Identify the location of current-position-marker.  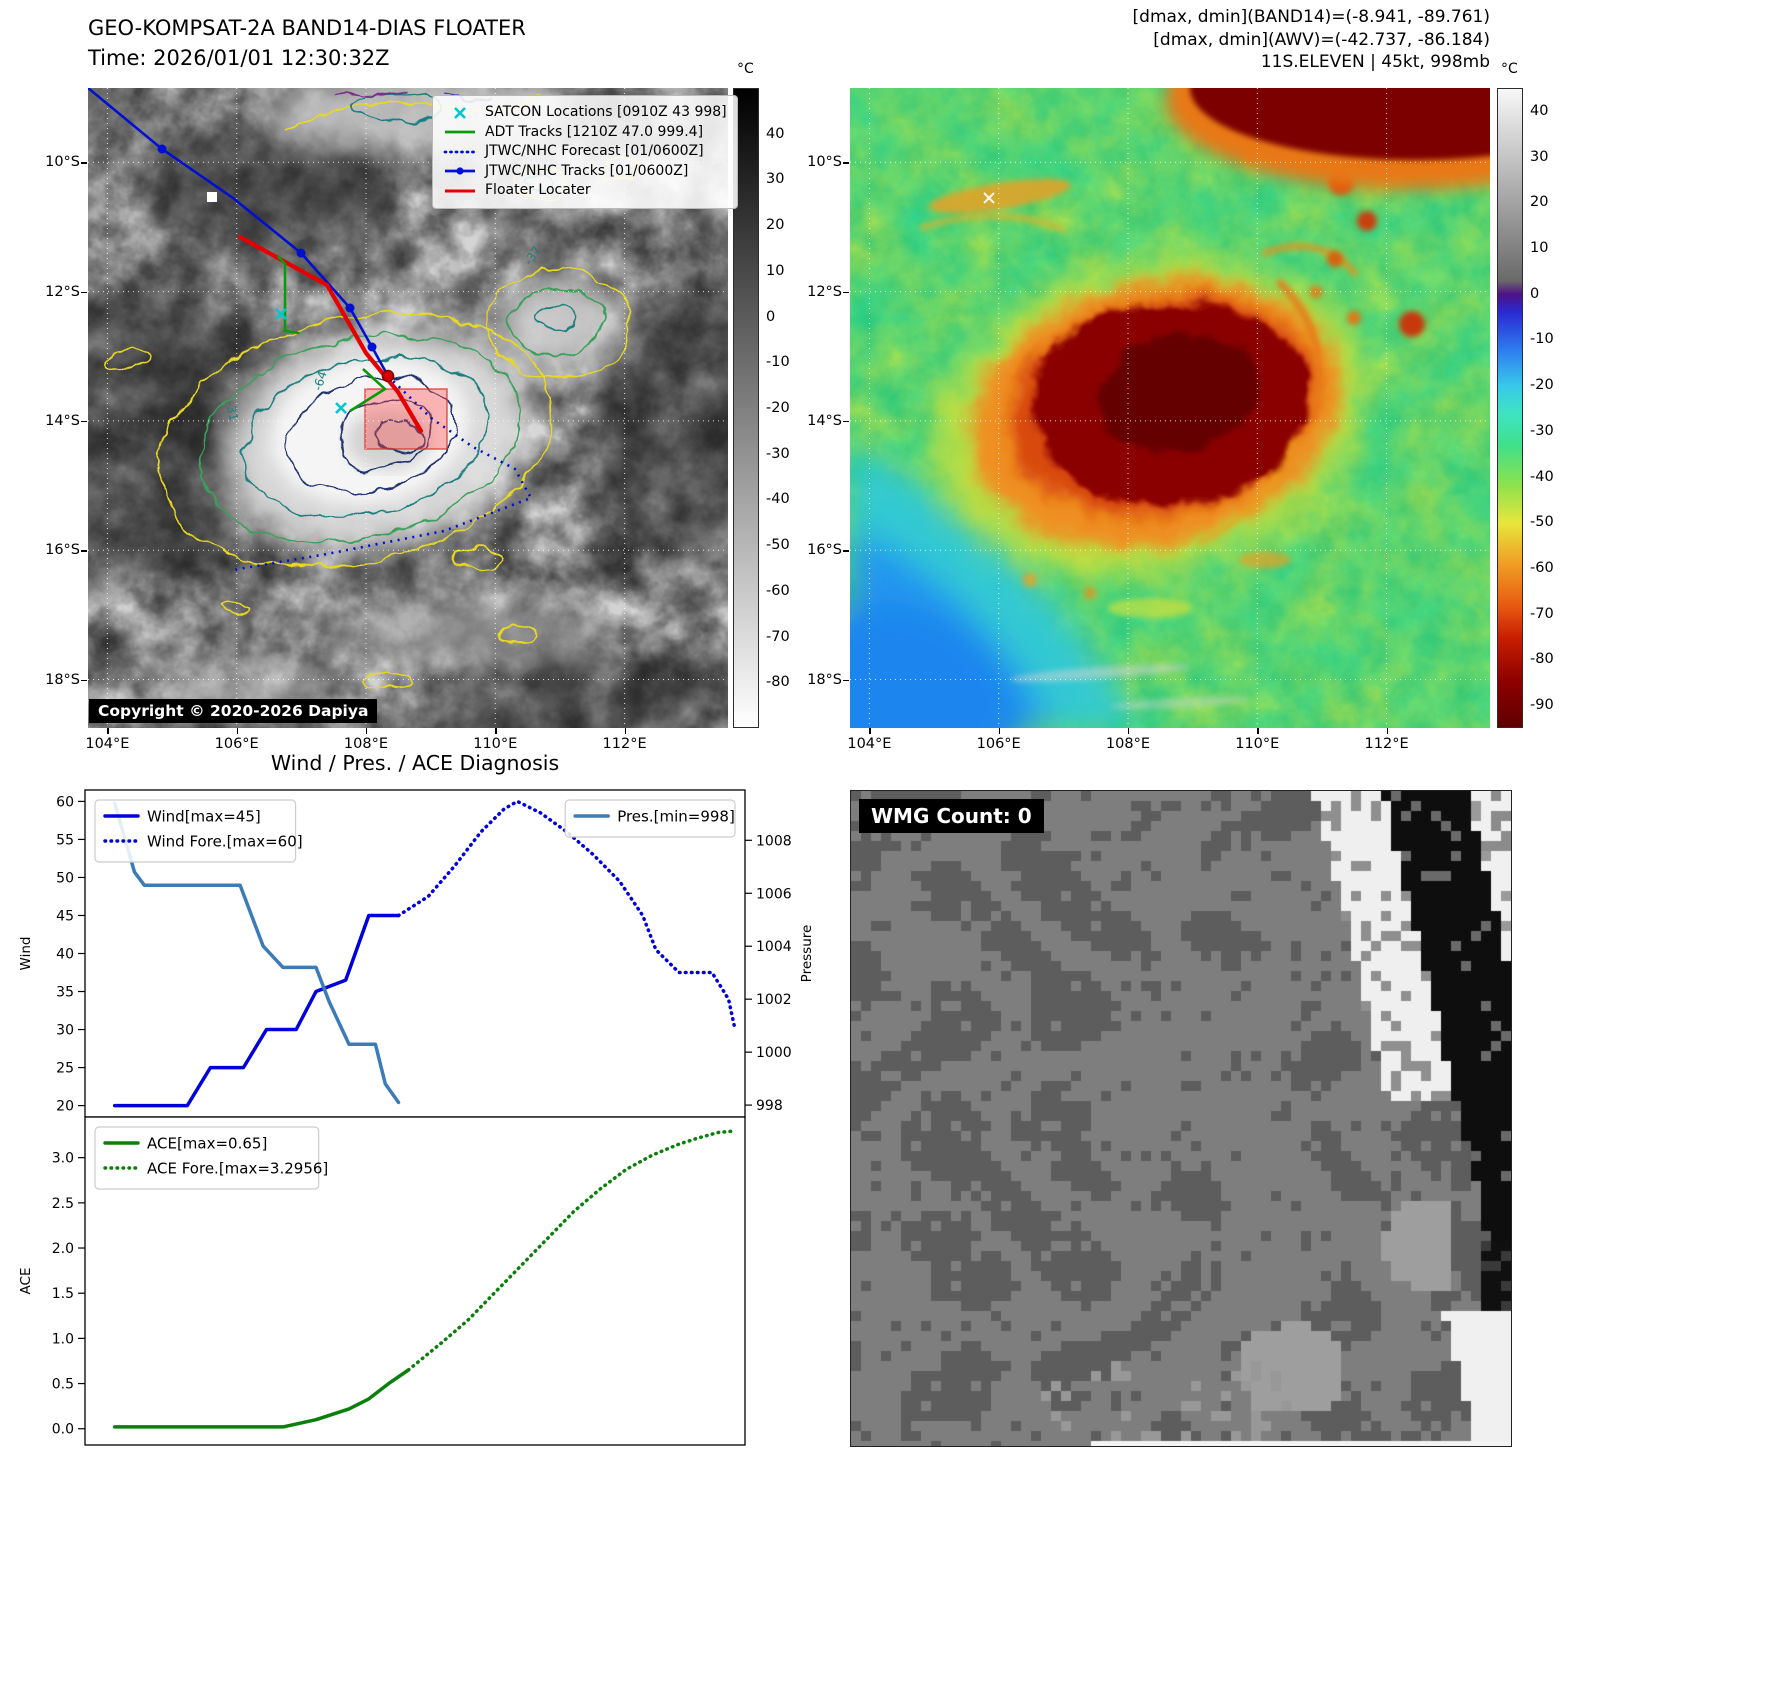
(388, 376).